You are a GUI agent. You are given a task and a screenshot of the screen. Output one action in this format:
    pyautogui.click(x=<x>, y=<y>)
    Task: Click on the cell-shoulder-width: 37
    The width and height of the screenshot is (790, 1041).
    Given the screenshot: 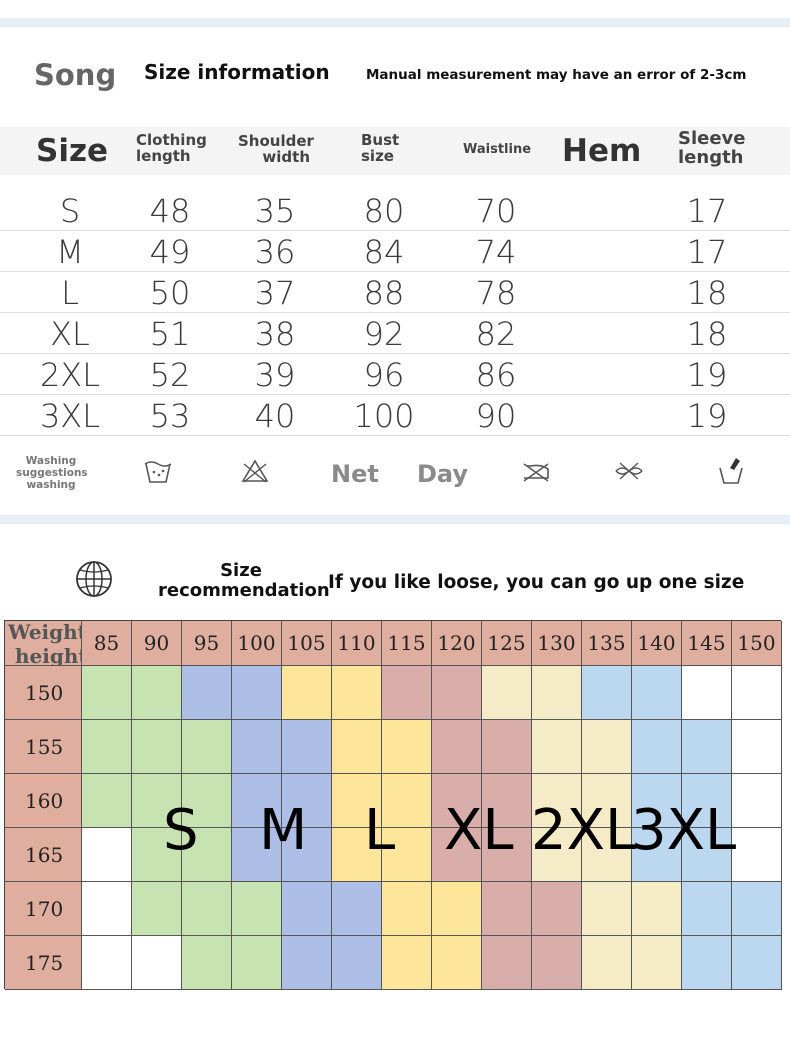 What is the action you would take?
    pyautogui.click(x=275, y=293)
    